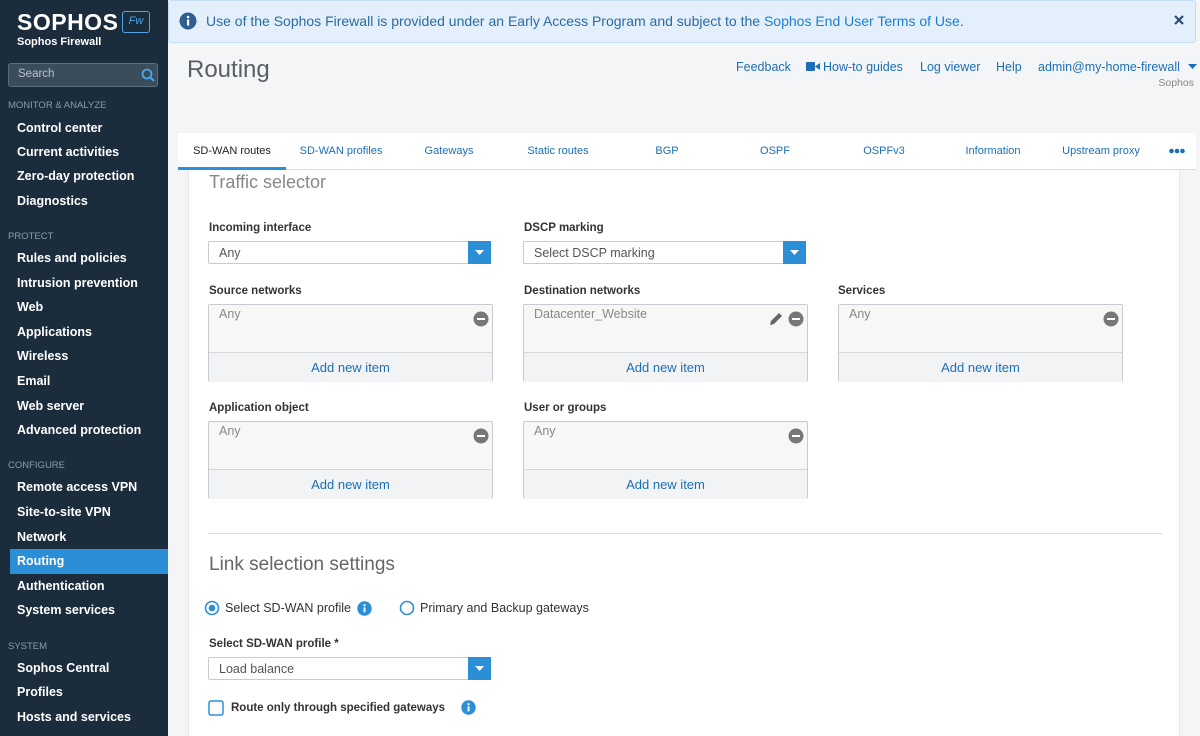 The image size is (1200, 736). I want to click on nav-item: Wireless, so click(43, 356).